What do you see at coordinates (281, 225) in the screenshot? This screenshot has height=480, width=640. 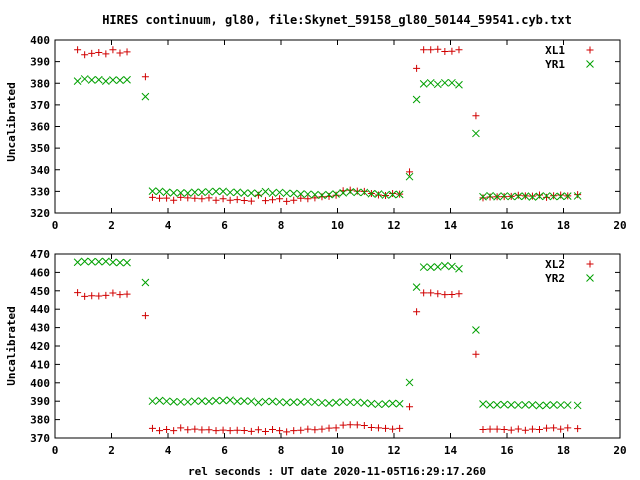 I see `x-tick-label: 8` at bounding box center [281, 225].